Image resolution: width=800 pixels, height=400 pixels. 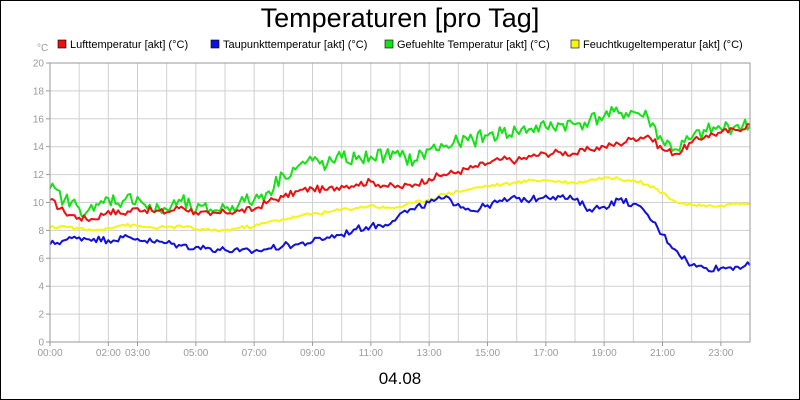 What do you see at coordinates (49, 353) in the screenshot?
I see `x-tick-label: 00:00` at bounding box center [49, 353].